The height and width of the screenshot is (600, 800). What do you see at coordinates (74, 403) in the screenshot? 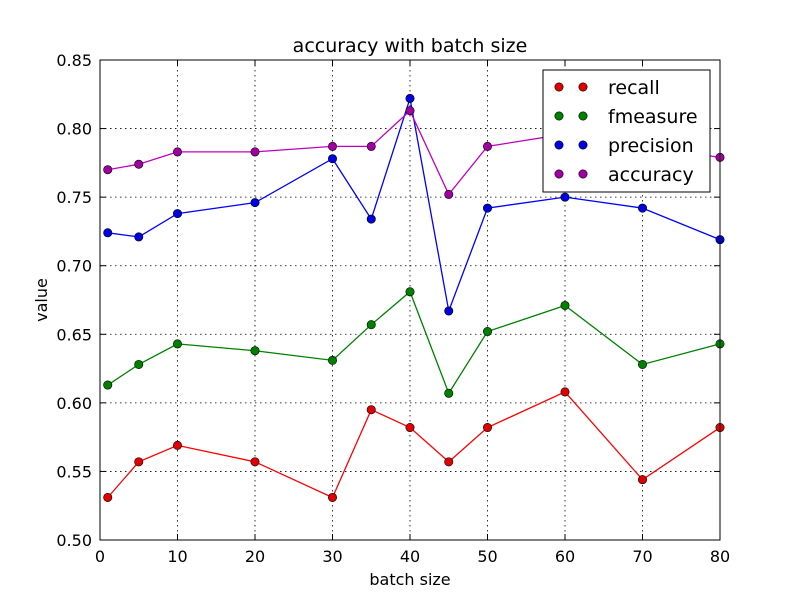
I see `y-tick-label: 0.60` at bounding box center [74, 403].